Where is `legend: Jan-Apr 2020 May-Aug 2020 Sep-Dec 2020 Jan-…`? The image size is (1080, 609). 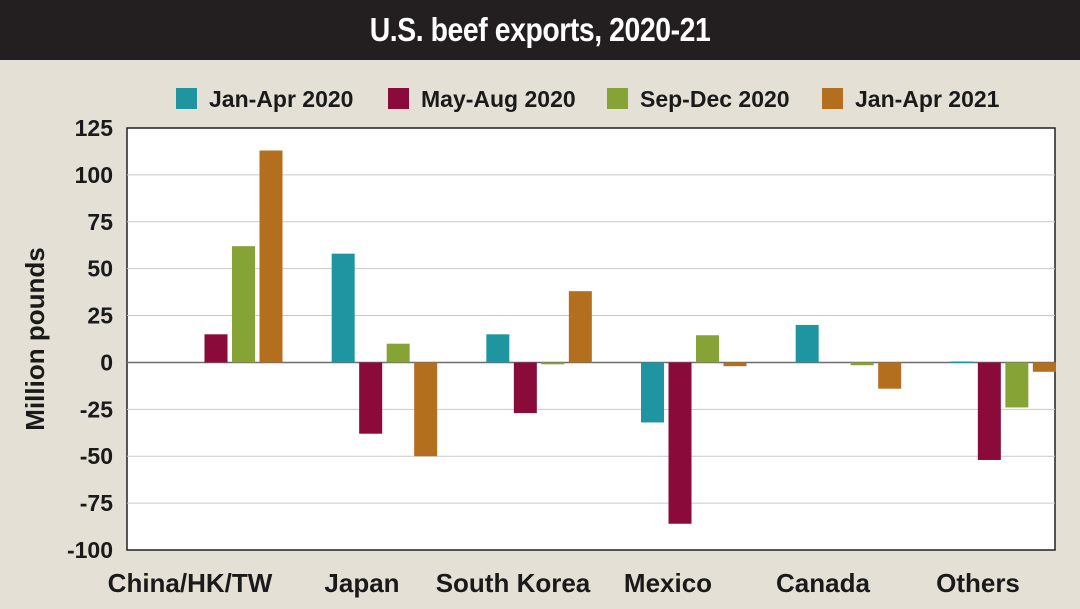
legend: Jan-Apr 2020 May-Aug 2020 Sep-Dec 2020 Jan-… is located at coordinates (588, 99).